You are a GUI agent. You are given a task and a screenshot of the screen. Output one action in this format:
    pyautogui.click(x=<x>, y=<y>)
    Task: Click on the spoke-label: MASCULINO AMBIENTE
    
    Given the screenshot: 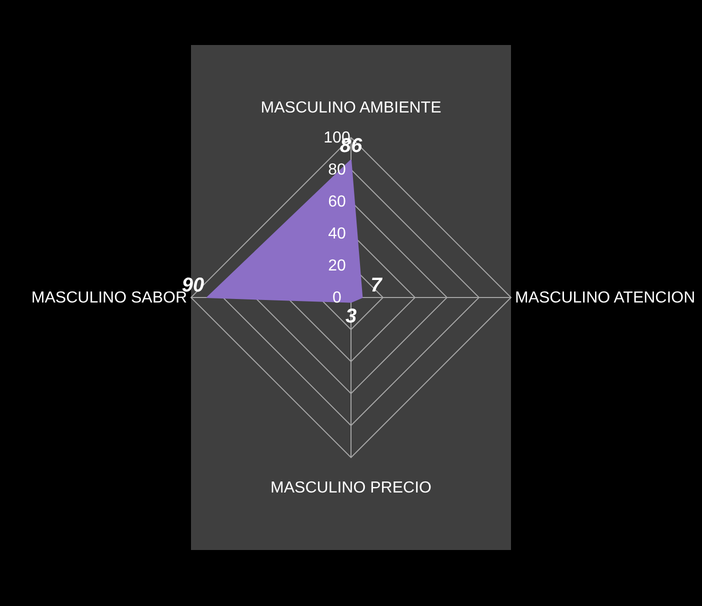 What is the action you would take?
    pyautogui.click(x=351, y=108)
    